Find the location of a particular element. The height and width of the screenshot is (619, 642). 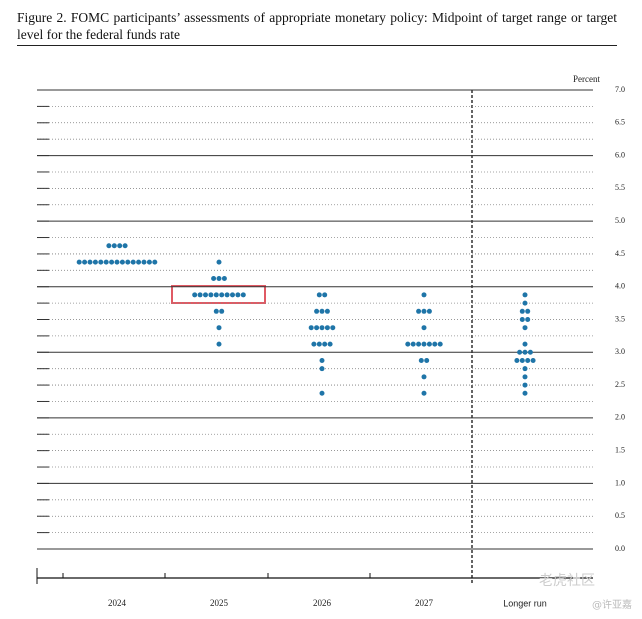

y-tick-label: 2.0 is located at coordinates (620, 417).